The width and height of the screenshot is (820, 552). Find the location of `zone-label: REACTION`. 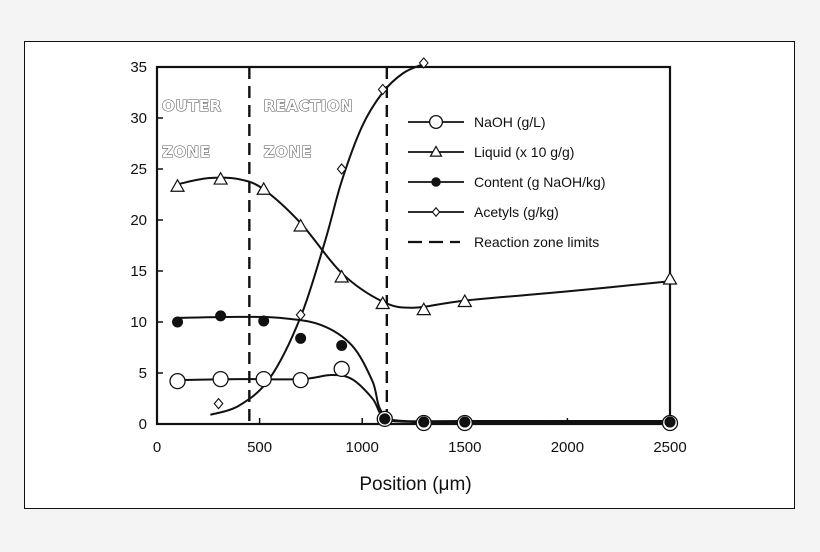

zone-label: REACTION is located at coordinates (309, 106).